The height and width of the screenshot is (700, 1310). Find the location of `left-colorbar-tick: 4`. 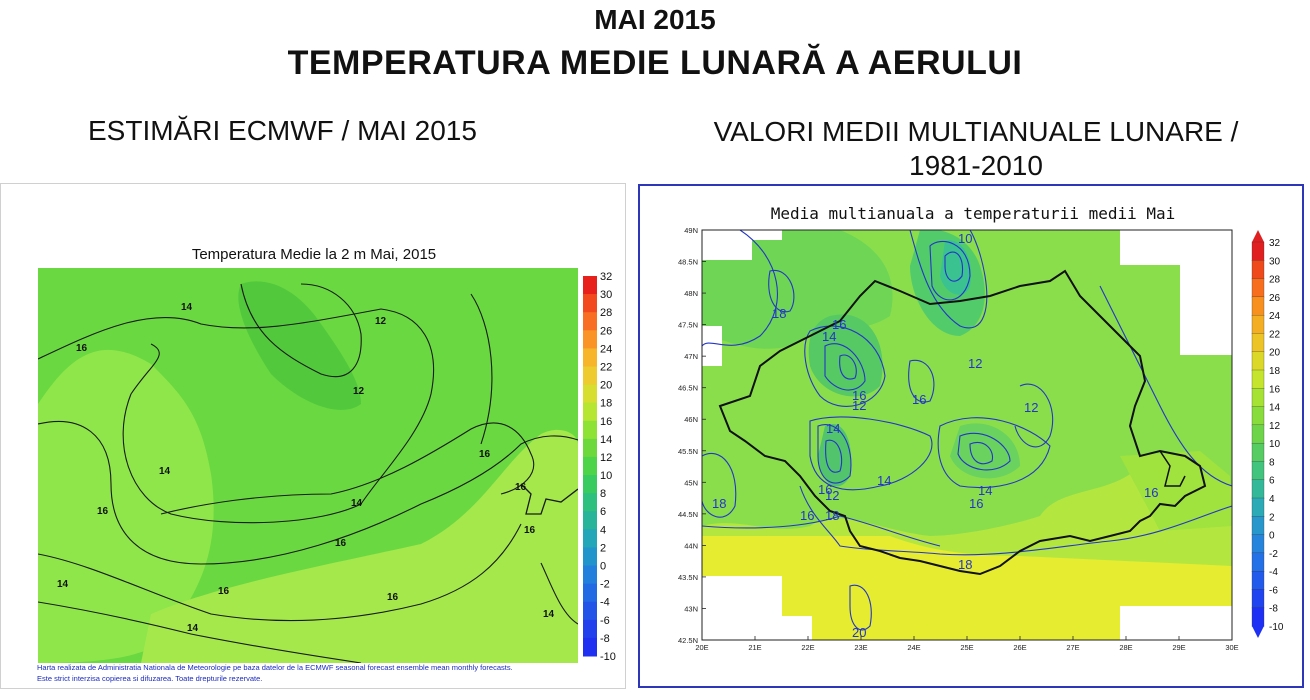

left-colorbar-tick: 4 is located at coordinates (603, 530).